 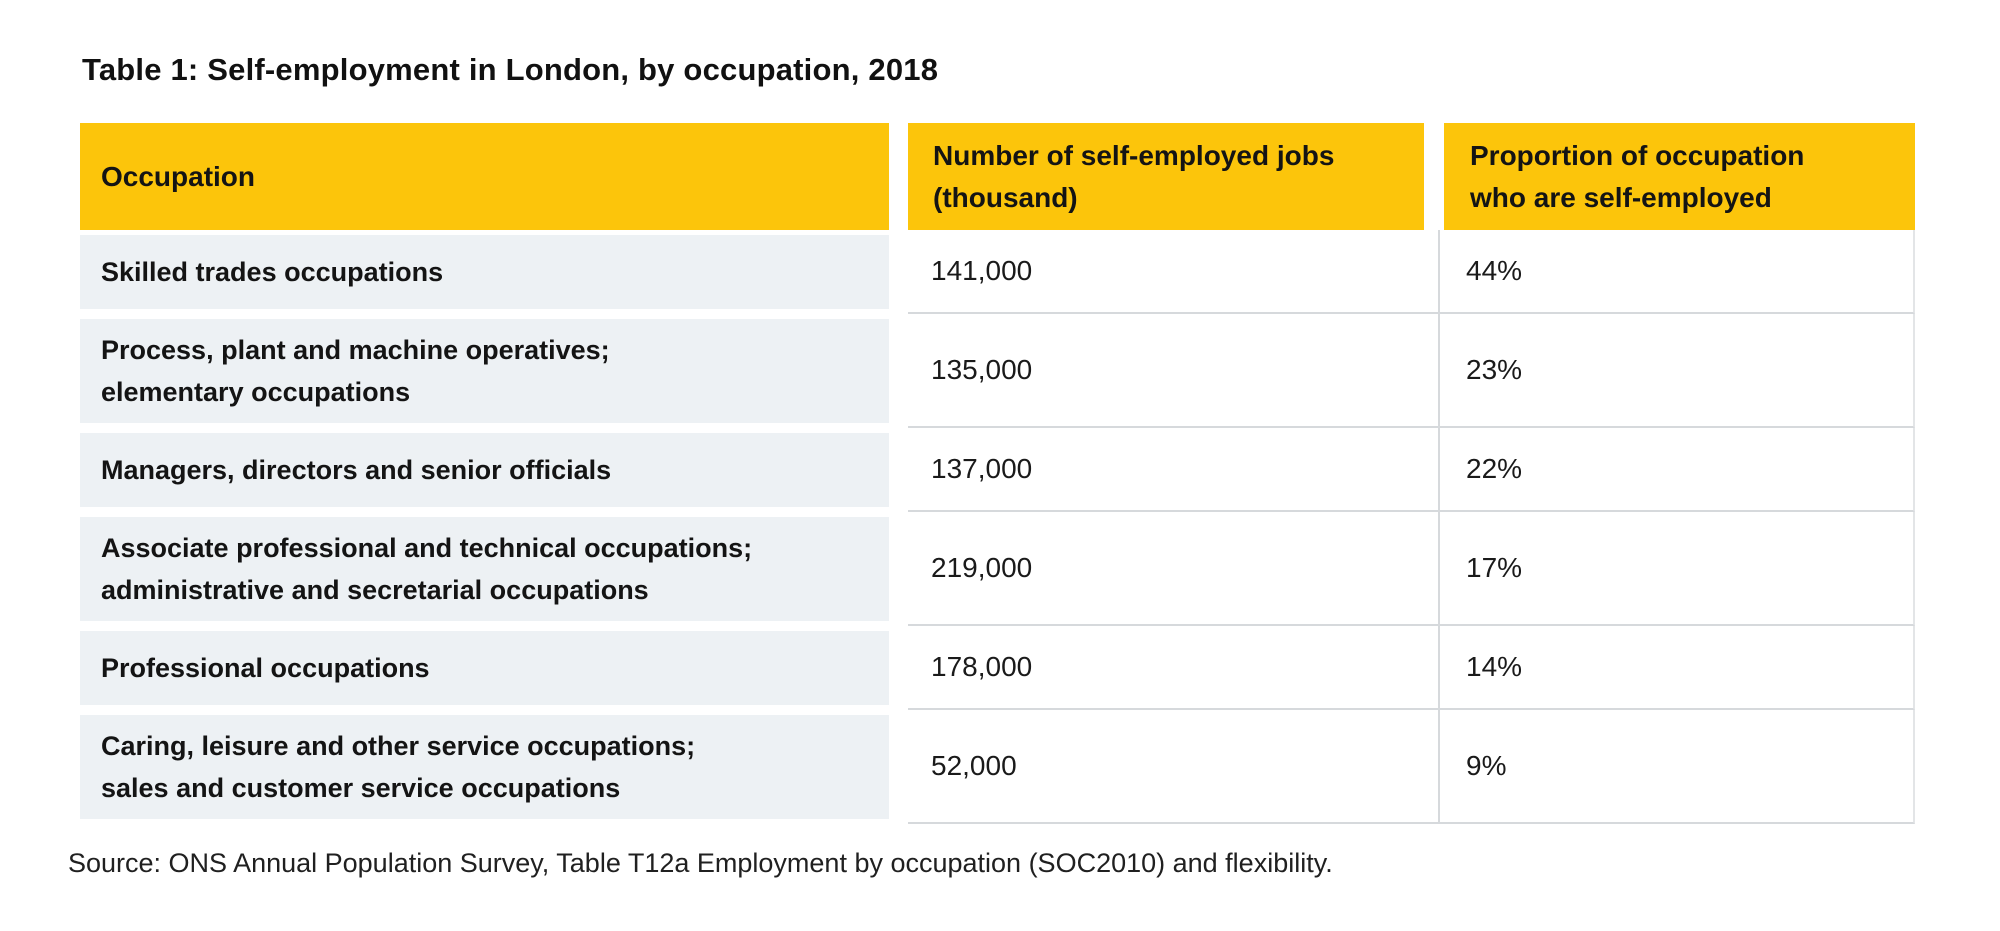 I want to click on proportion-value: 23%, so click(x=1494, y=369).